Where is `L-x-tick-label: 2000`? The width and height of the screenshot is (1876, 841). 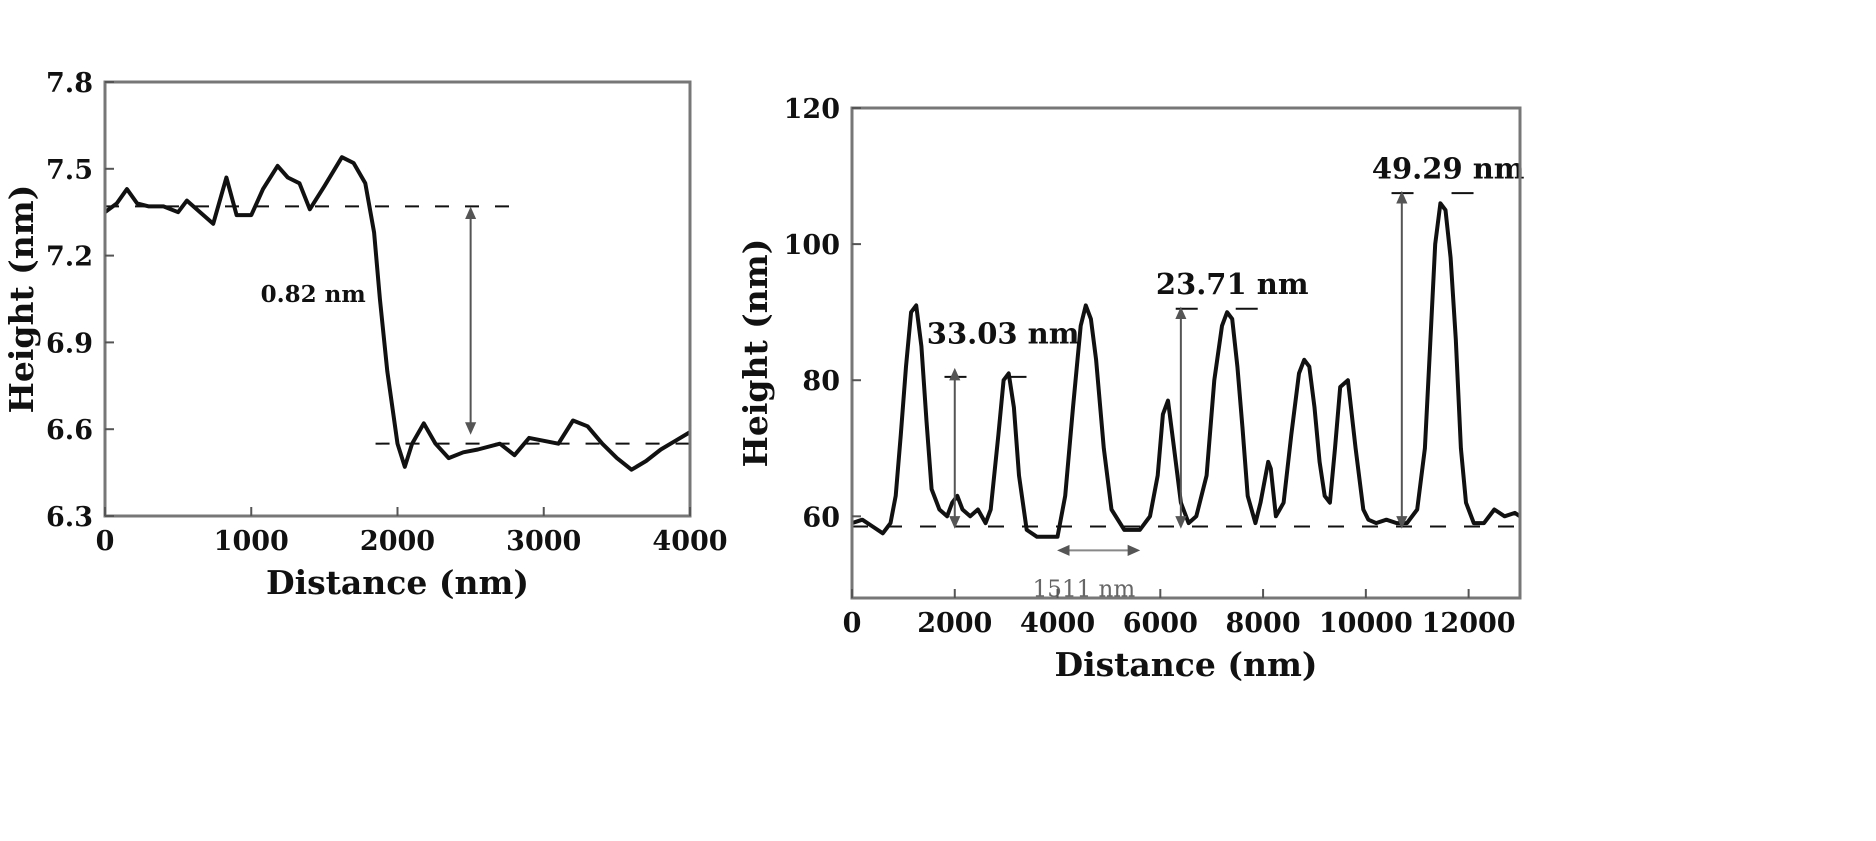
L-x-tick-label: 2000 is located at coordinates (397, 541).